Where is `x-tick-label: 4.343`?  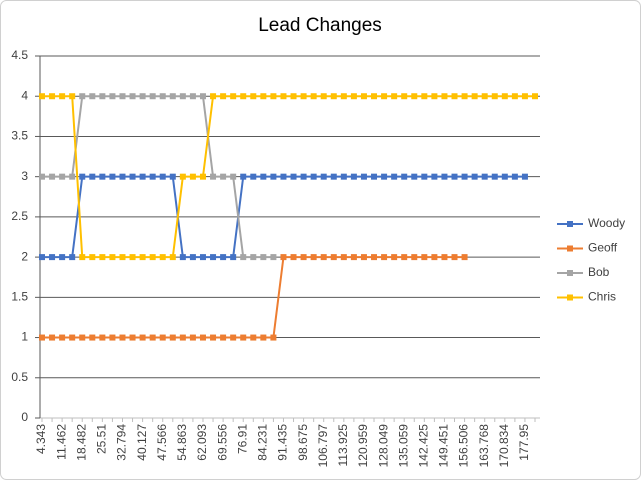 x-tick-label: 4.343 is located at coordinates (41, 439).